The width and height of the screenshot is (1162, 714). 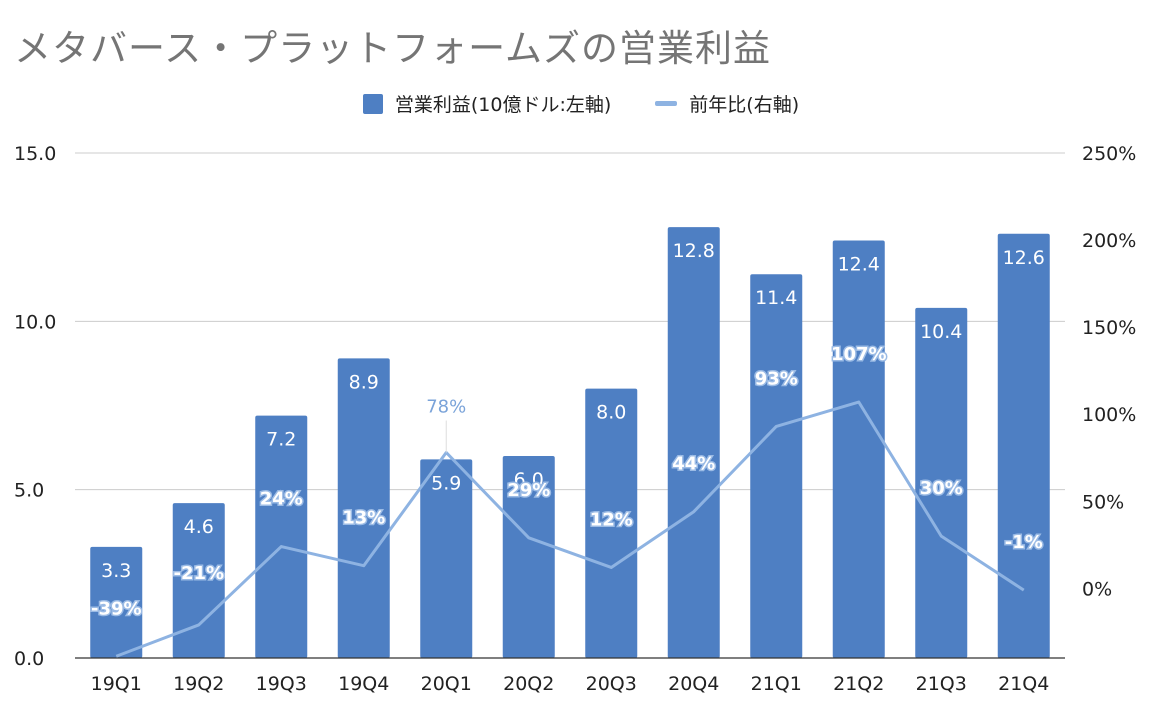 I want to click on yoy-value-label: 29%, so click(x=528, y=490).